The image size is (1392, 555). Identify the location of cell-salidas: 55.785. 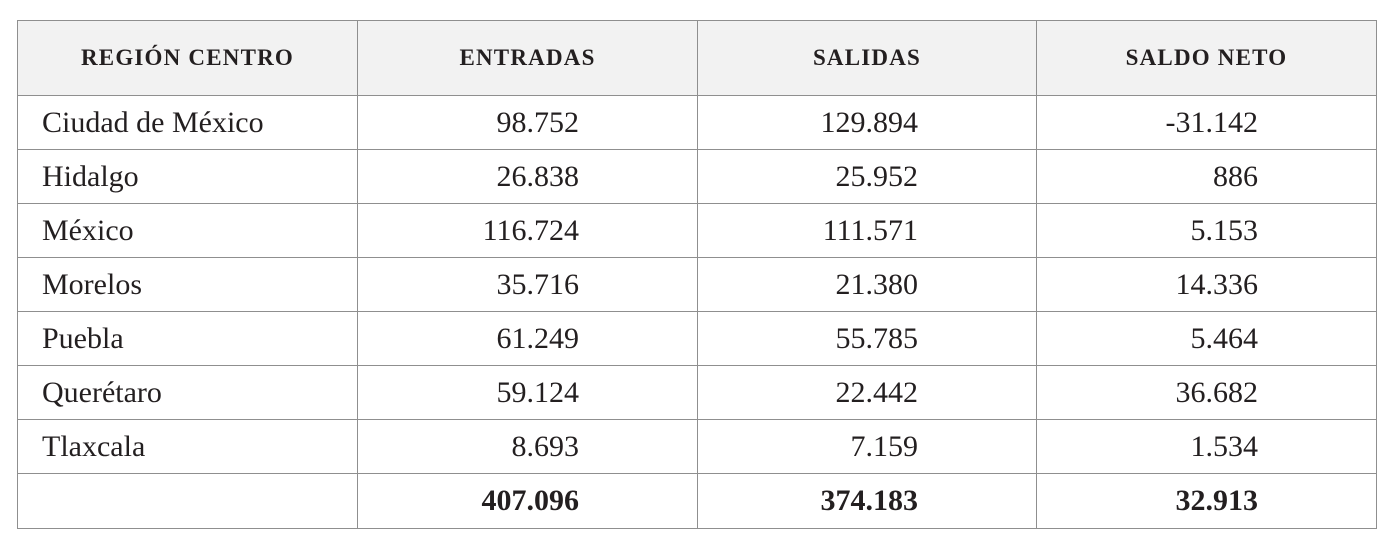
(867, 338).